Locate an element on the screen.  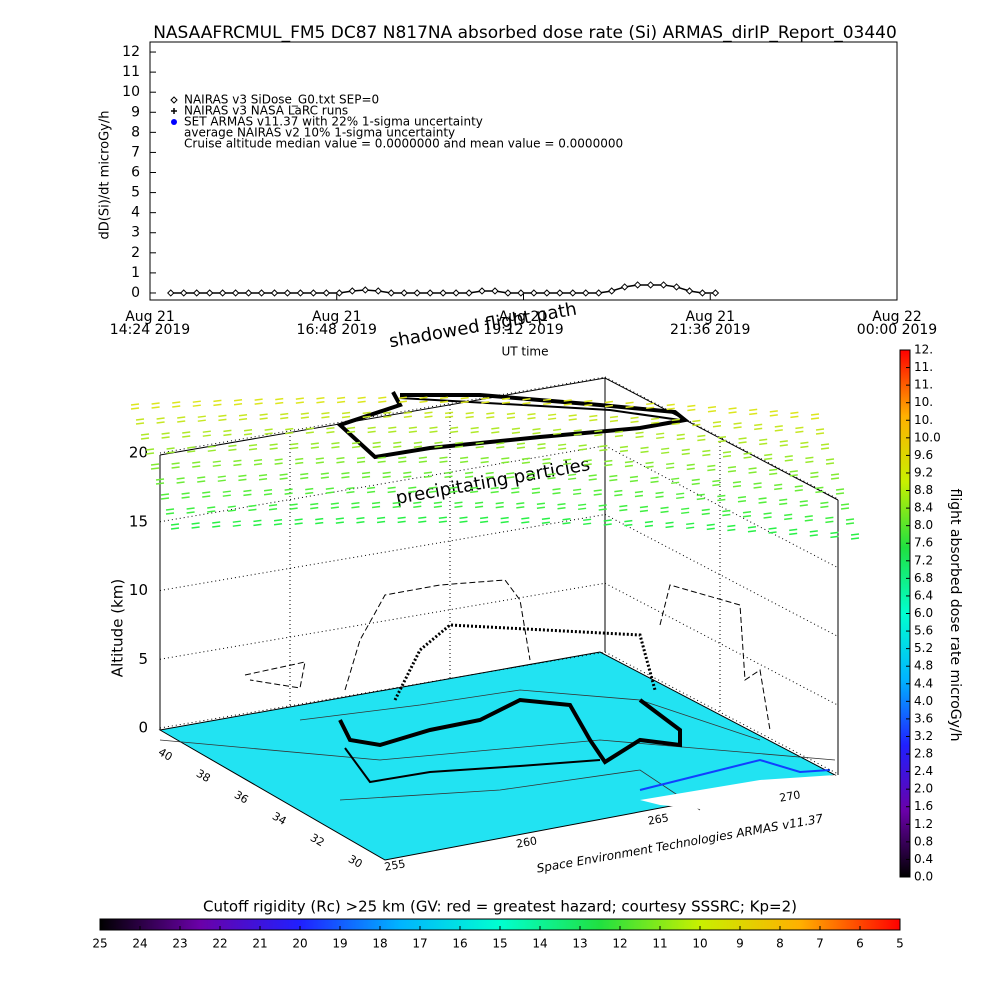
y-tick-label: 8 is located at coordinates (135, 132).